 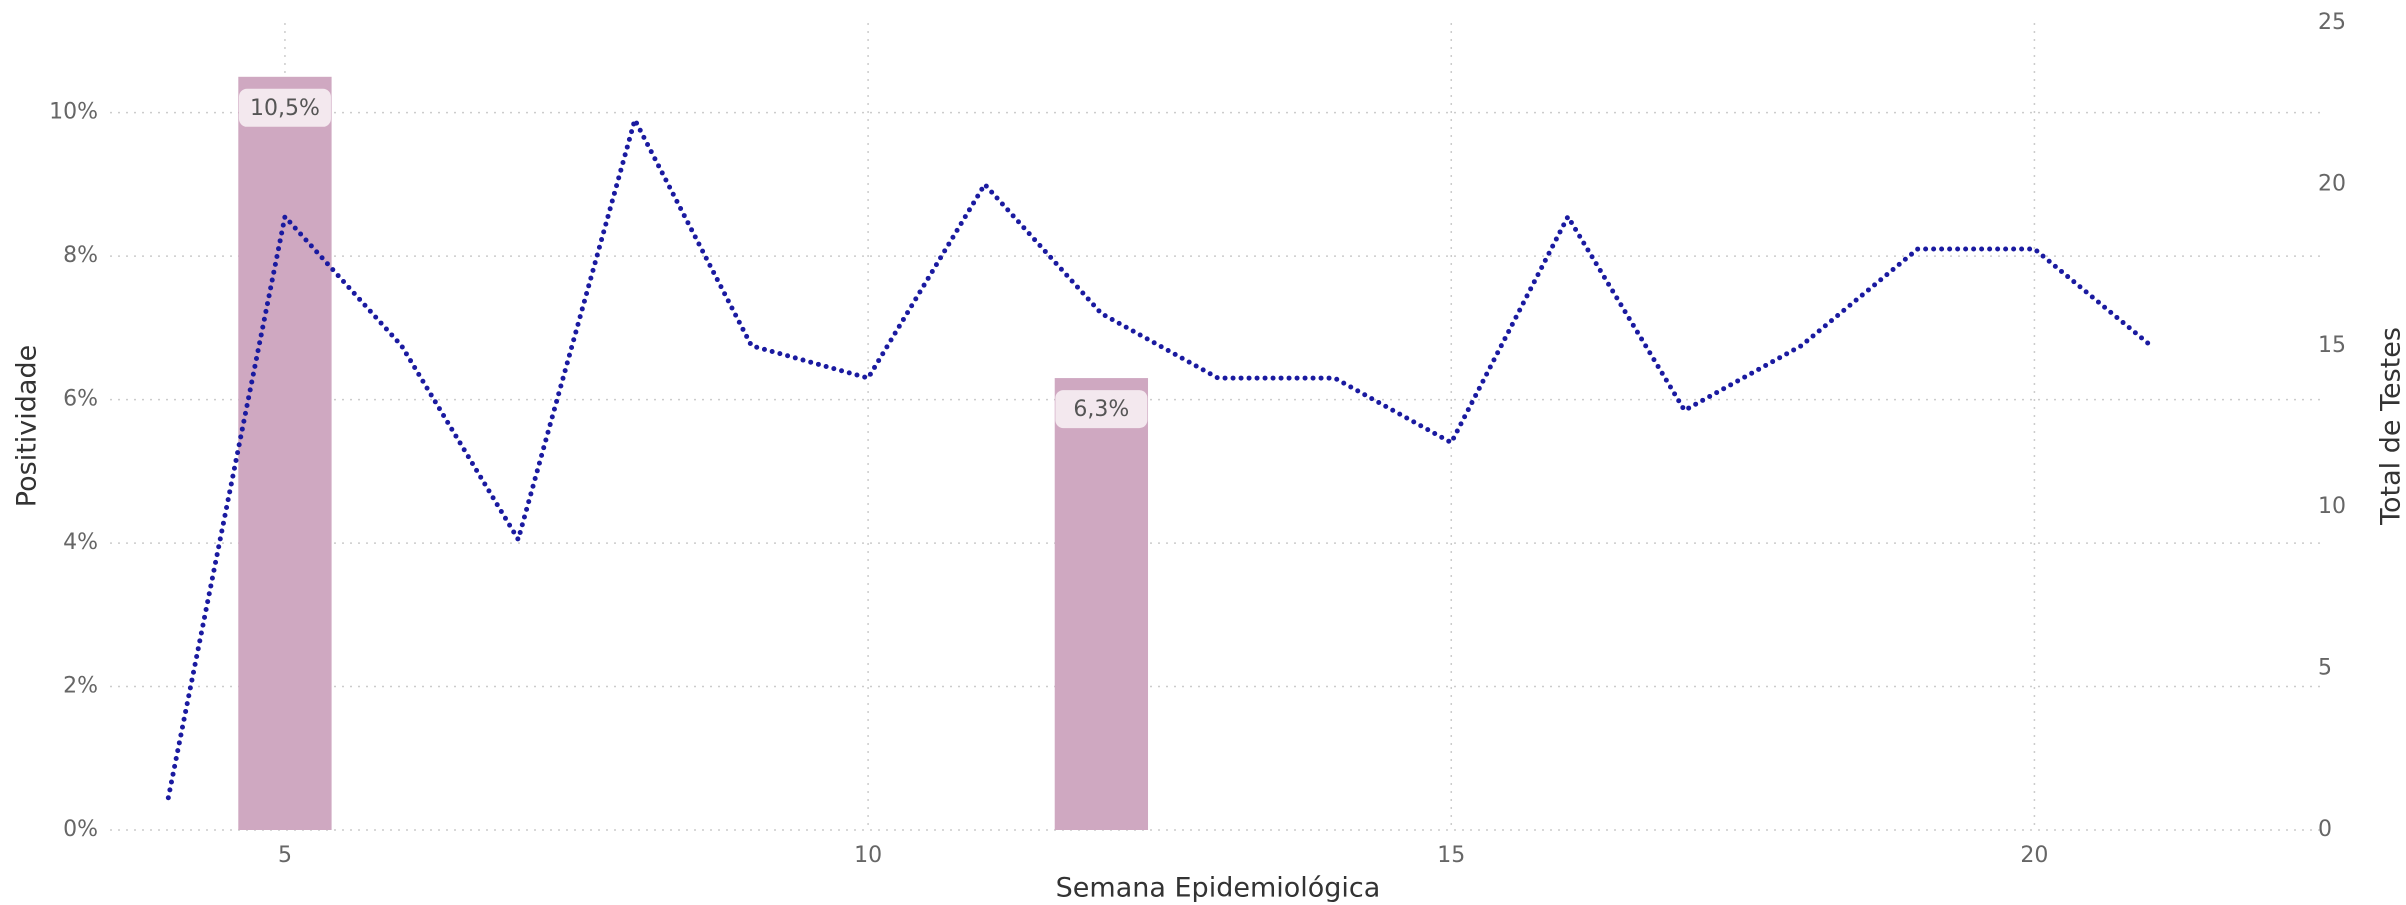 What do you see at coordinates (27, 426) in the screenshot?
I see `y-axis-title: Positividade` at bounding box center [27, 426].